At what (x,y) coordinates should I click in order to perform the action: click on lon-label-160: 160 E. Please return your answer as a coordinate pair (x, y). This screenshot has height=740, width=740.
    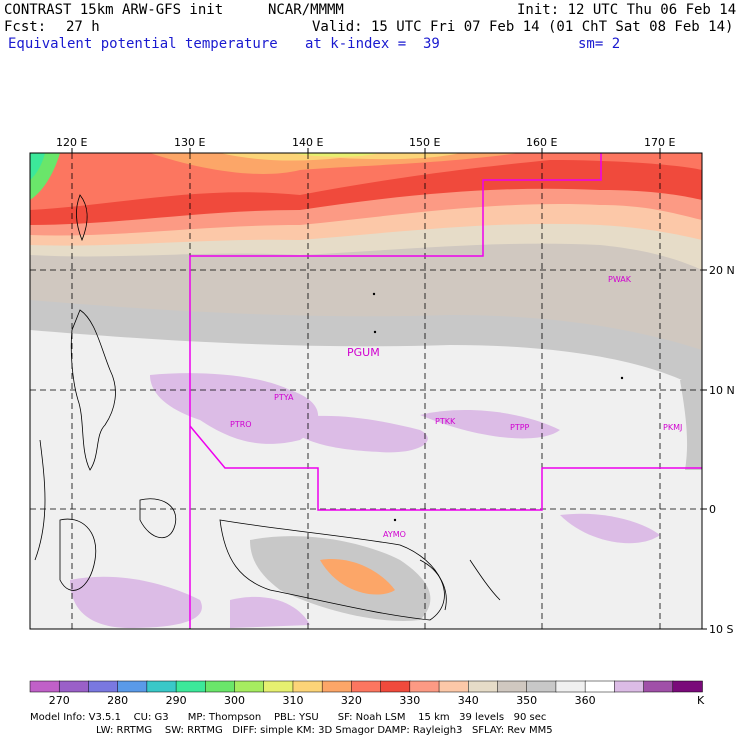
    Looking at the image, I should click on (541, 142).